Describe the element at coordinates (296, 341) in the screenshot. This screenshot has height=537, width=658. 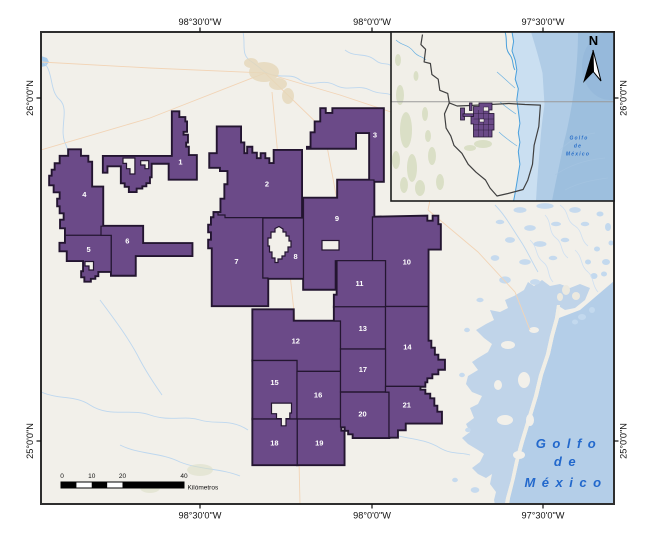
I see `svg-text: 12` at that location.